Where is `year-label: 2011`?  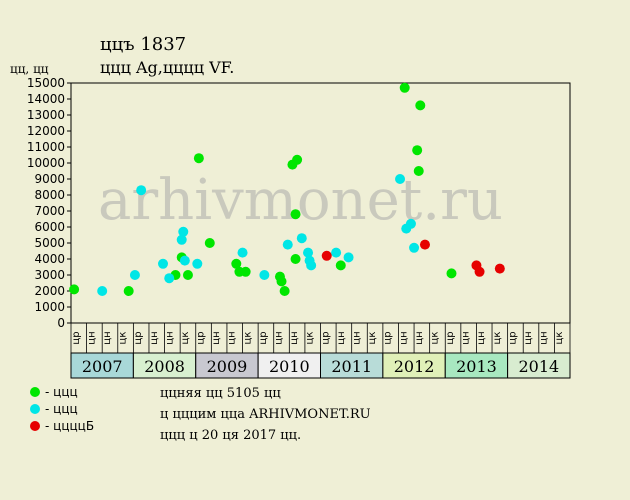 year-label: 2011 is located at coordinates (351, 366).